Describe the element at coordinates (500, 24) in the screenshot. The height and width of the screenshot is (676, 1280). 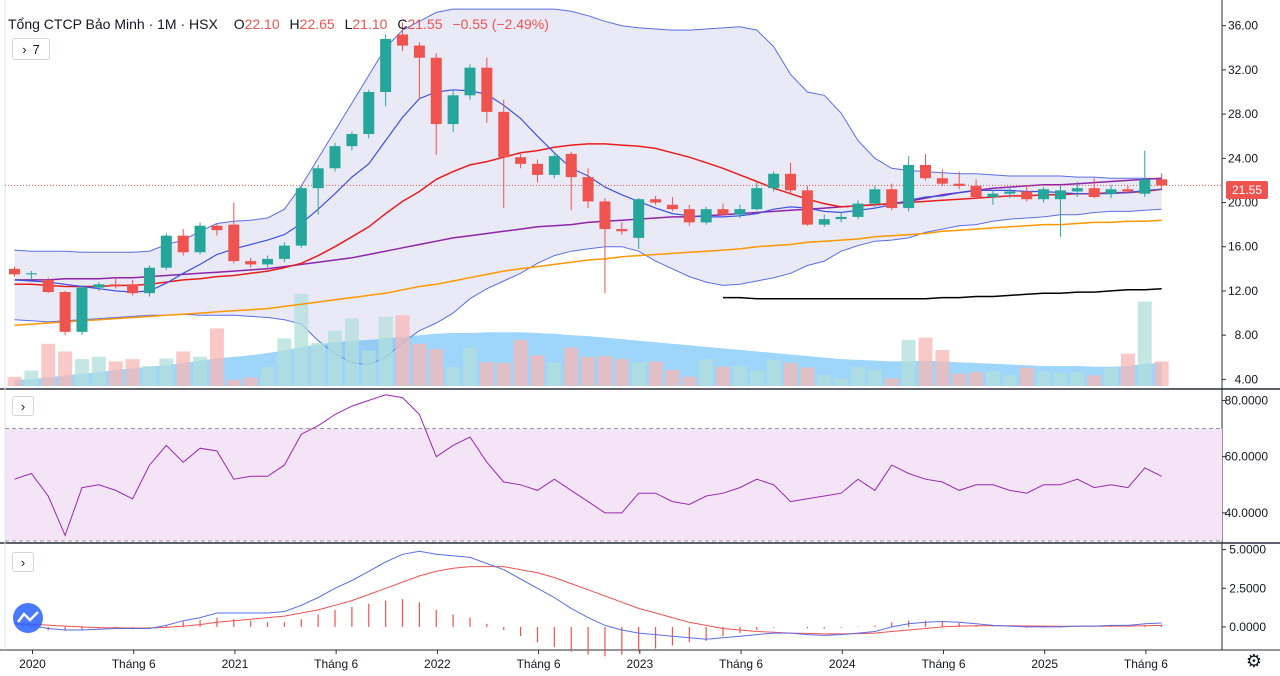
I see `change-value: −0.55 (−2.49%)` at that location.